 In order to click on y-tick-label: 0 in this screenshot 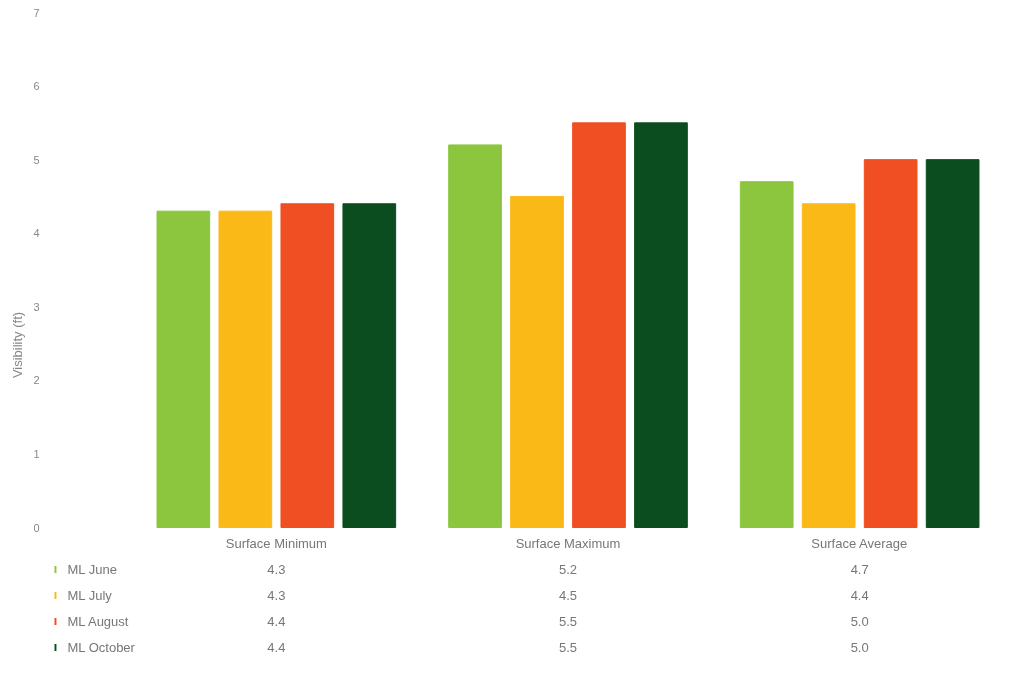, I will do `click(36, 527)`.